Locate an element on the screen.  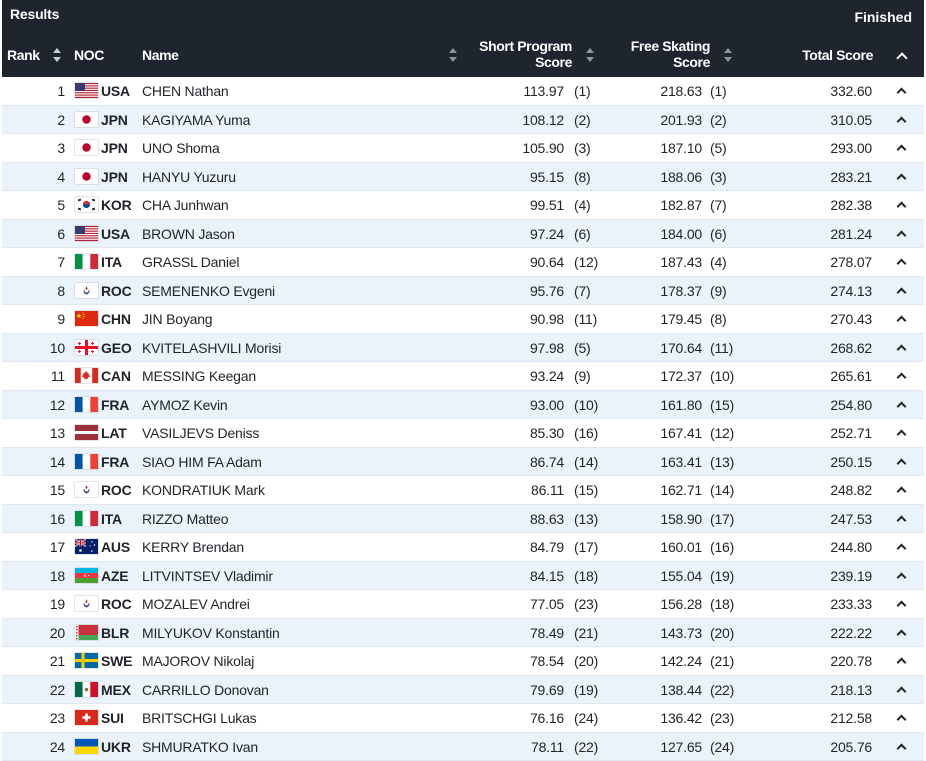
column-header-short-program: Short Program Score is located at coordinates (525, 54).